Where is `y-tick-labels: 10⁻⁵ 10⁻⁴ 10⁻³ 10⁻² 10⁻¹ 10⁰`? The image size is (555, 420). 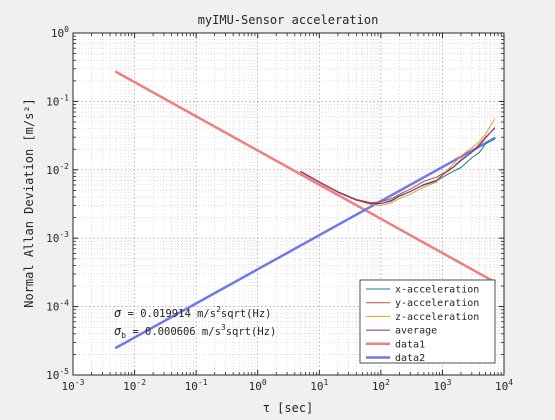 y-tick-labels: 10⁻⁵ 10⁻⁴ 10⁻³ 10⁻² 10⁻¹ 10⁰ is located at coordinates (57, 203).